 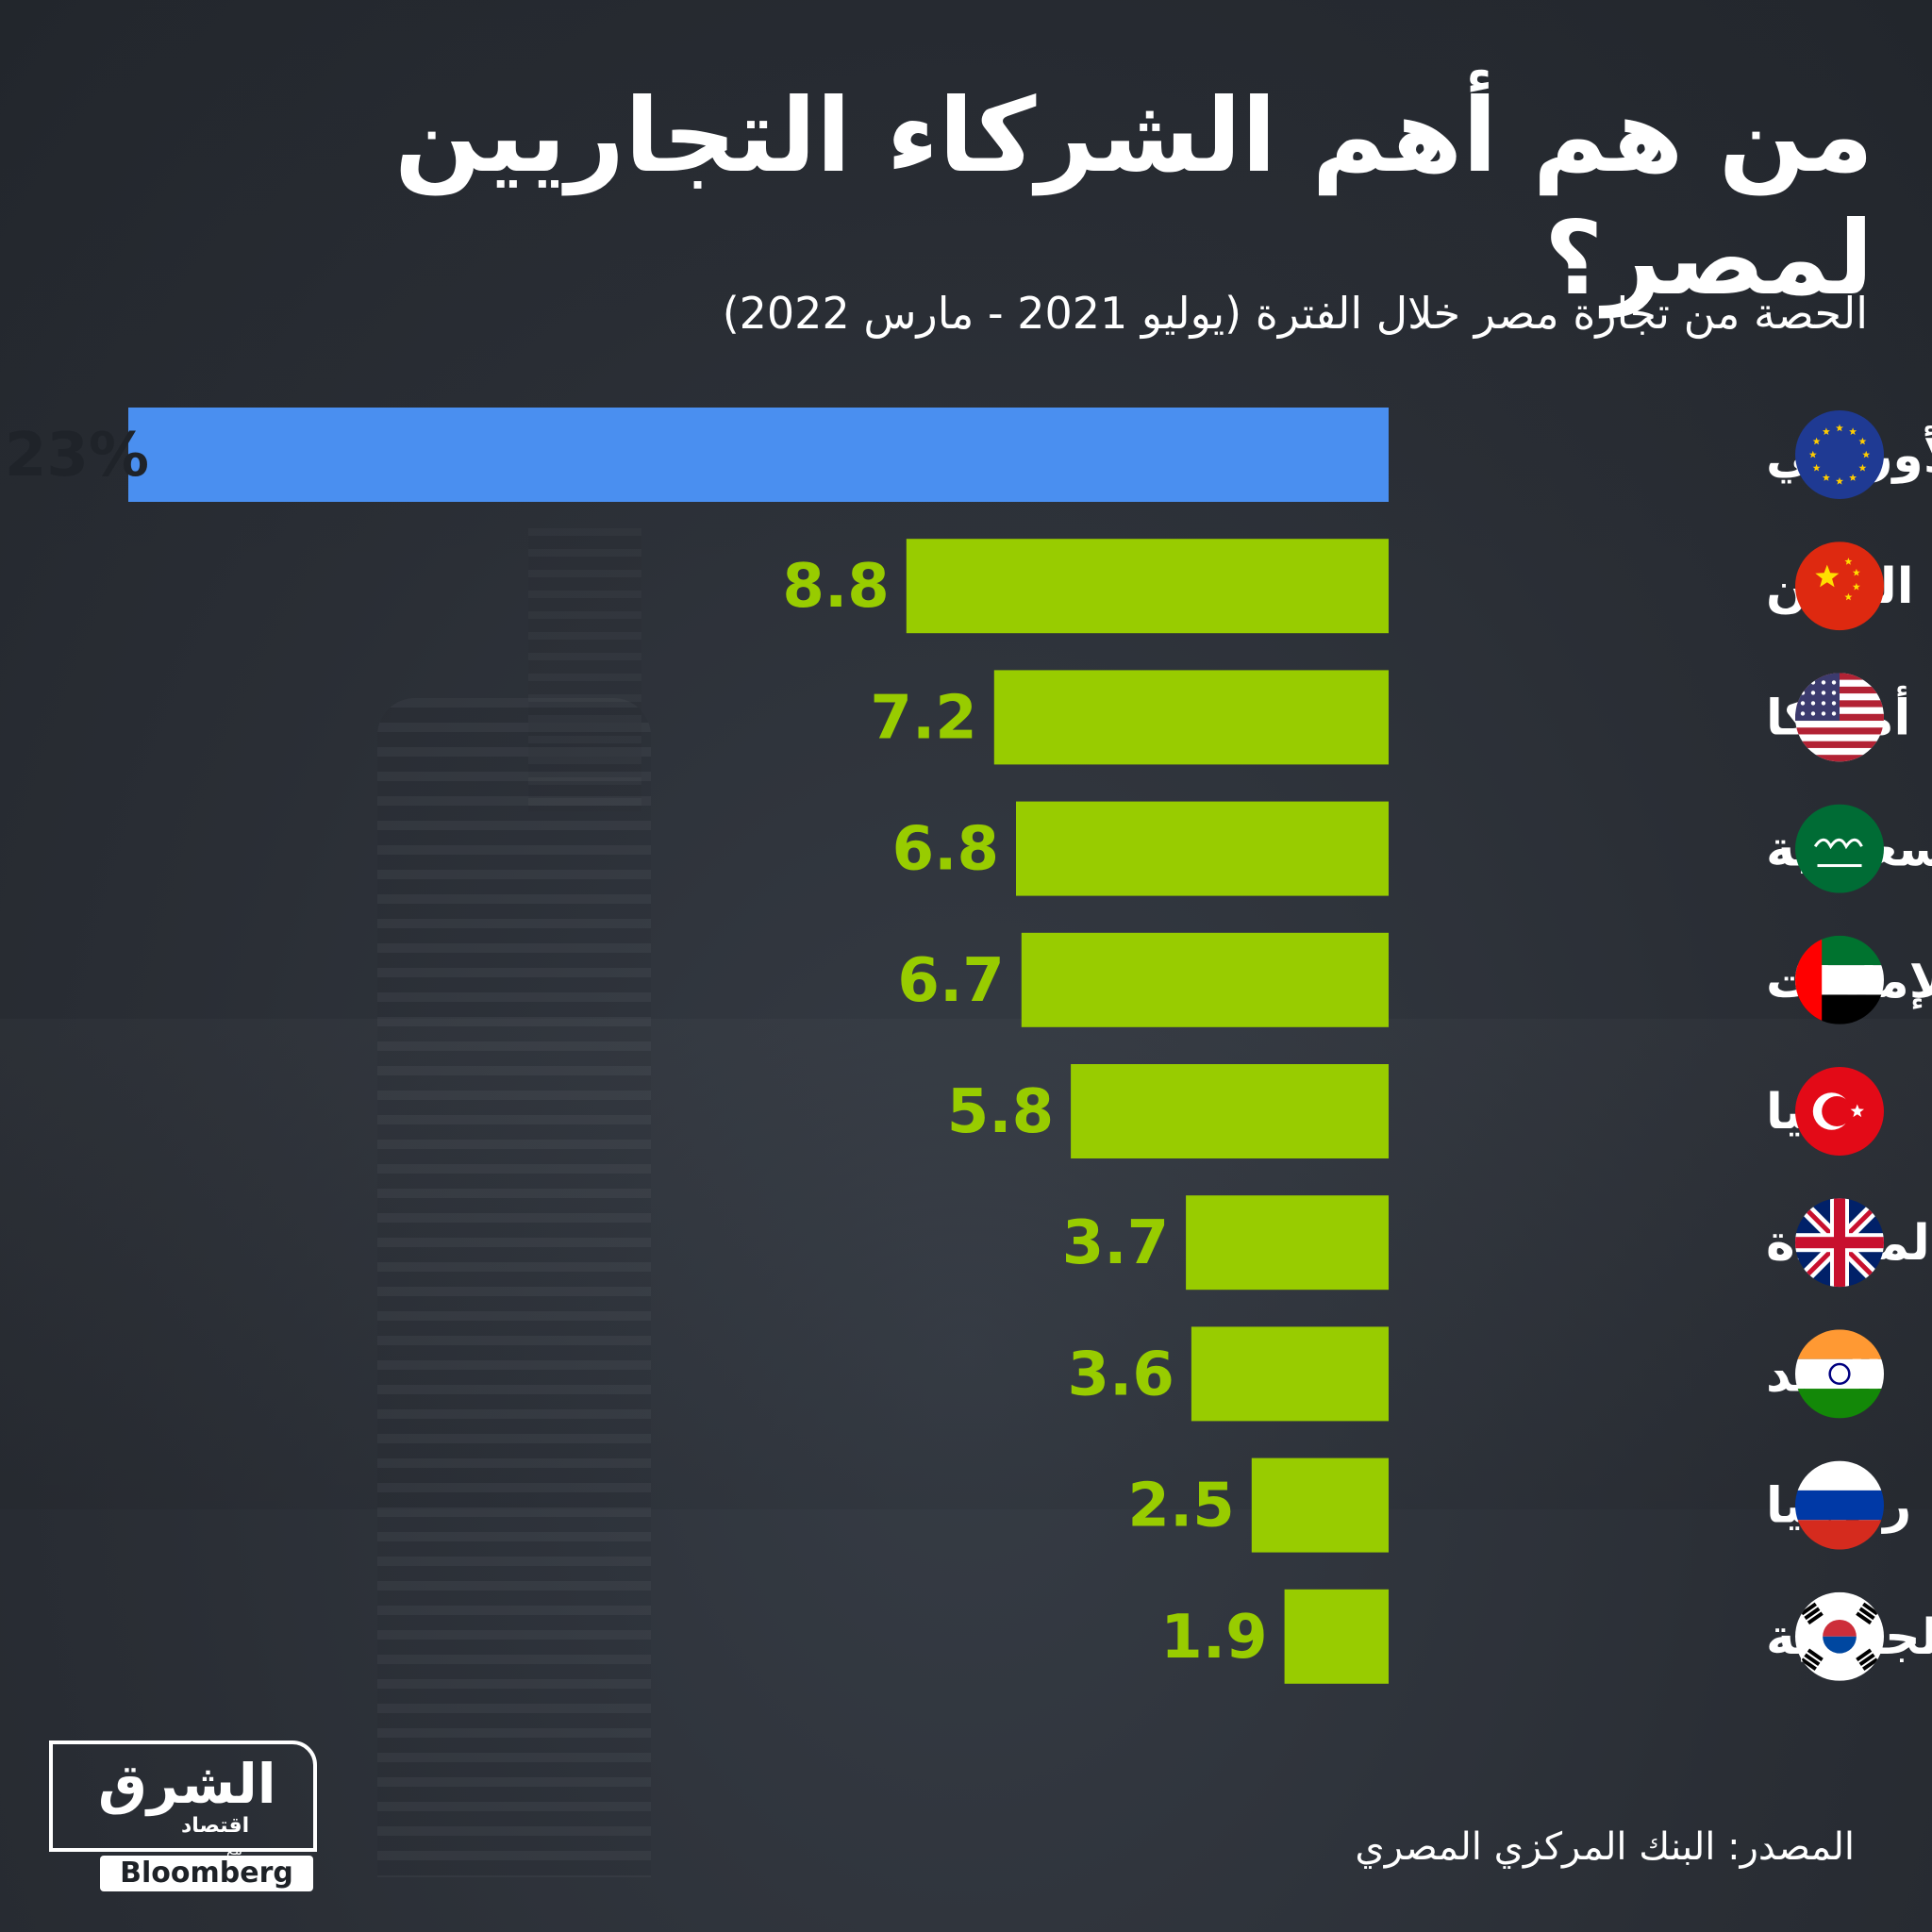 I want to click on logo-frame, so click(x=183, y=1796).